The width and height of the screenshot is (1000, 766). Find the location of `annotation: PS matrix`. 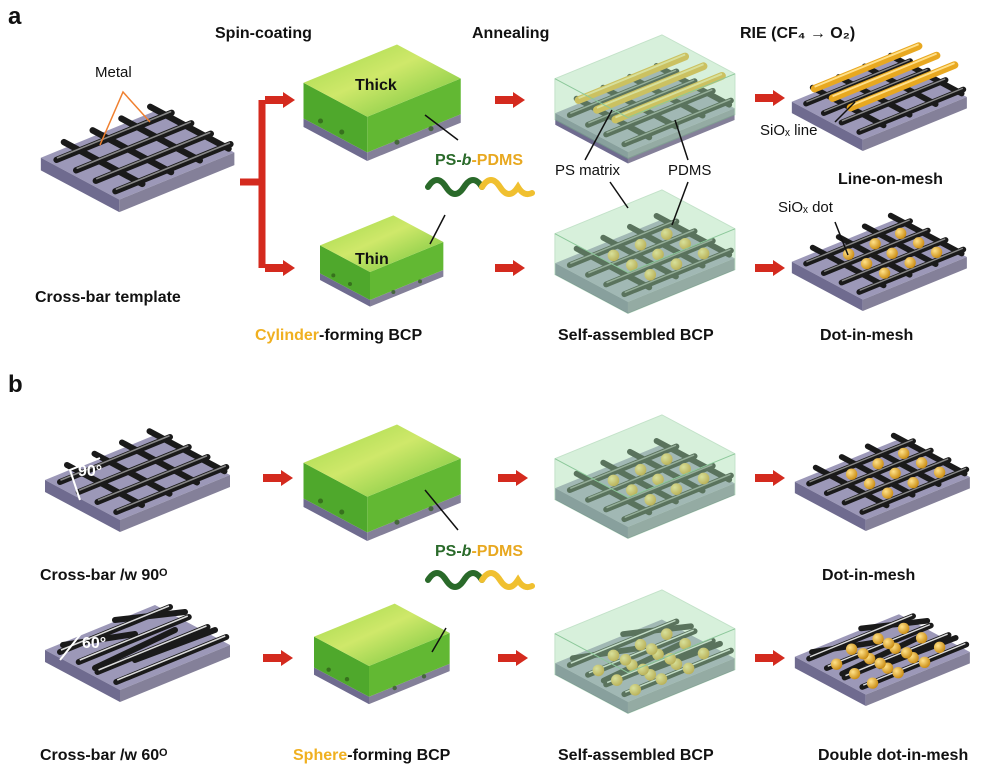

annotation: PS matrix is located at coordinates (588, 170).